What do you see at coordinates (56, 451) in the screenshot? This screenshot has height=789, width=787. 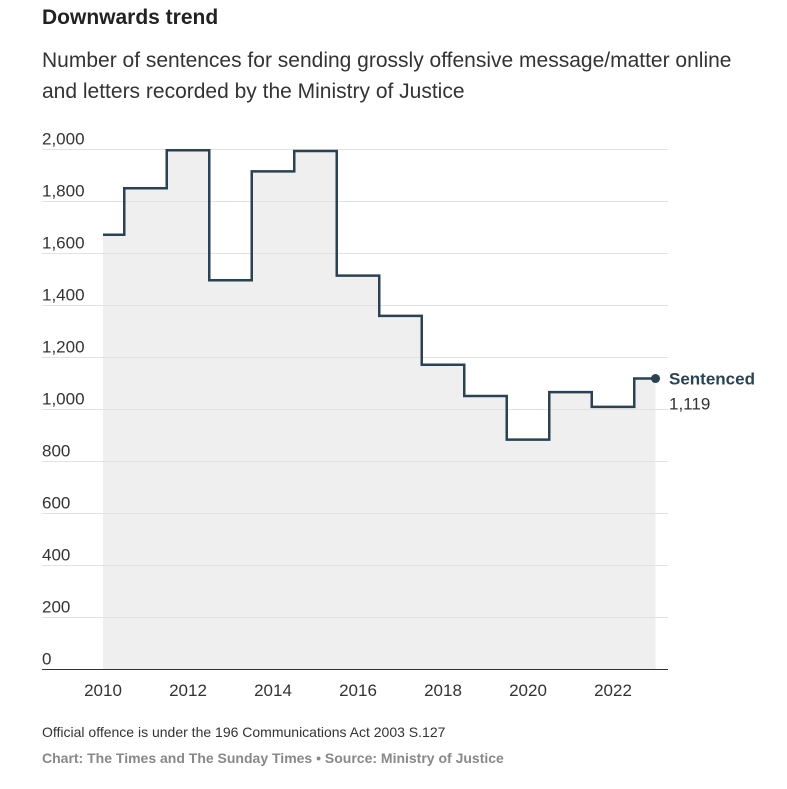 I see `y-tick-label: 800` at bounding box center [56, 451].